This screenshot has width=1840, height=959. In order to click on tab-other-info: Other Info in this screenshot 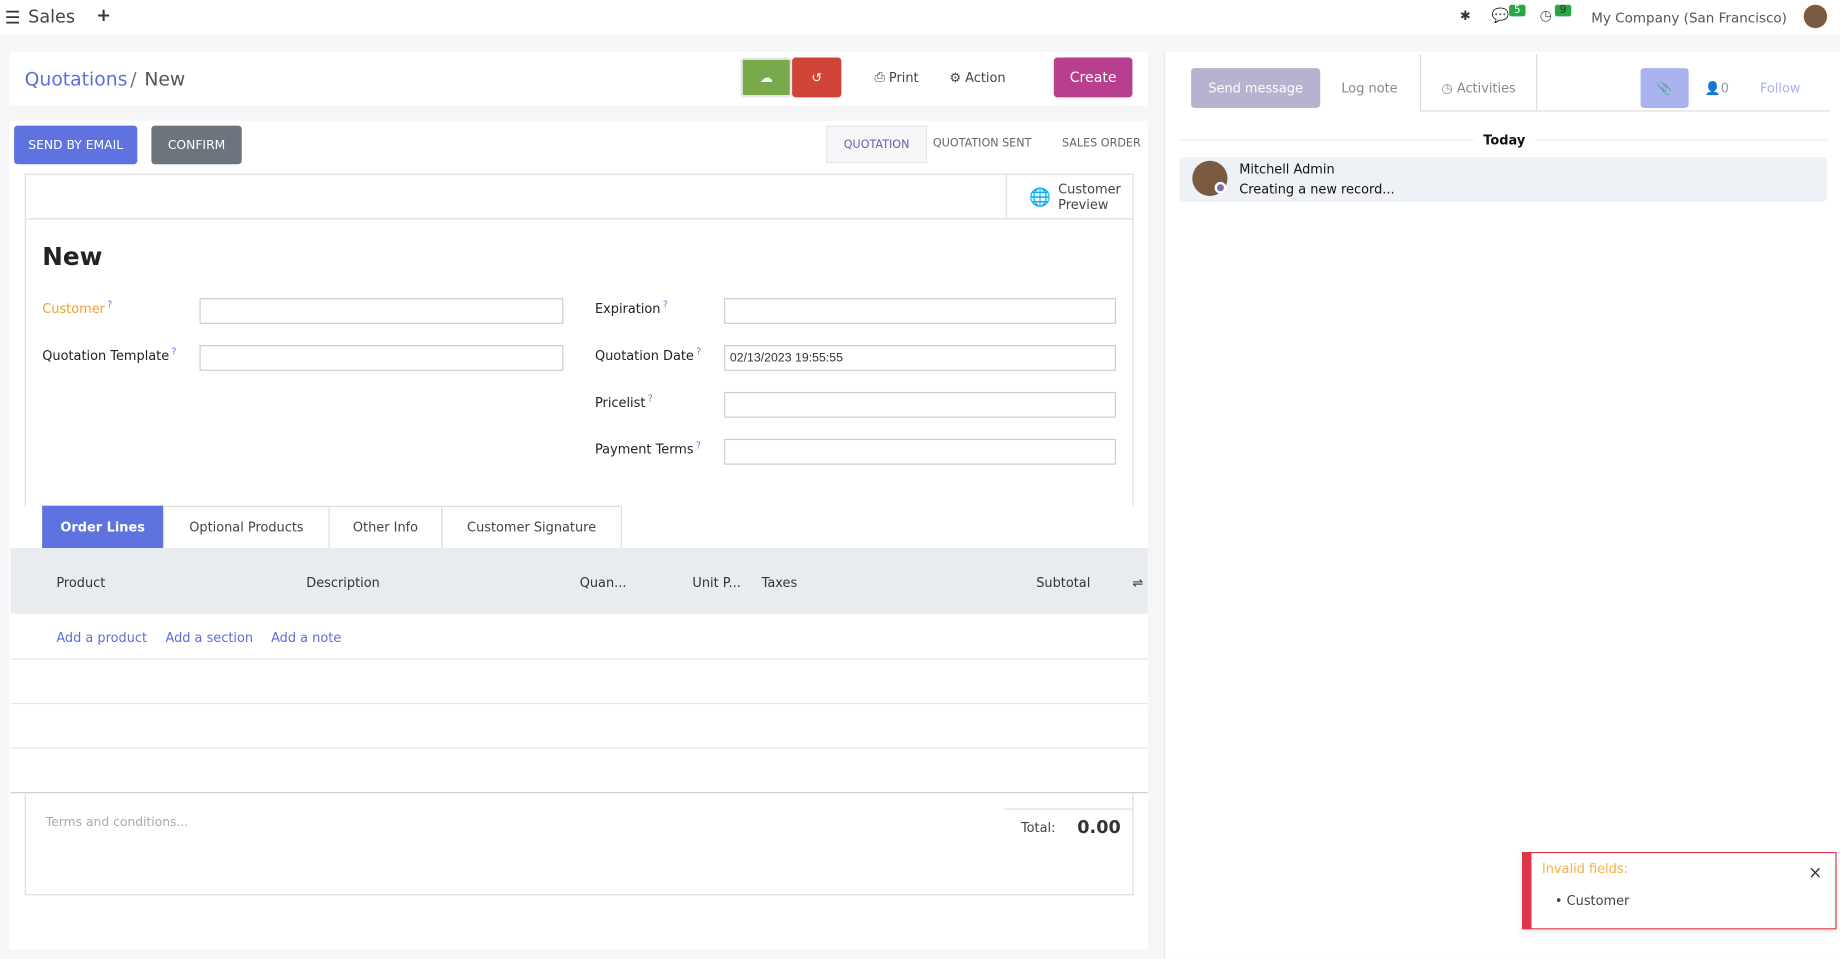, I will do `click(385, 527)`.